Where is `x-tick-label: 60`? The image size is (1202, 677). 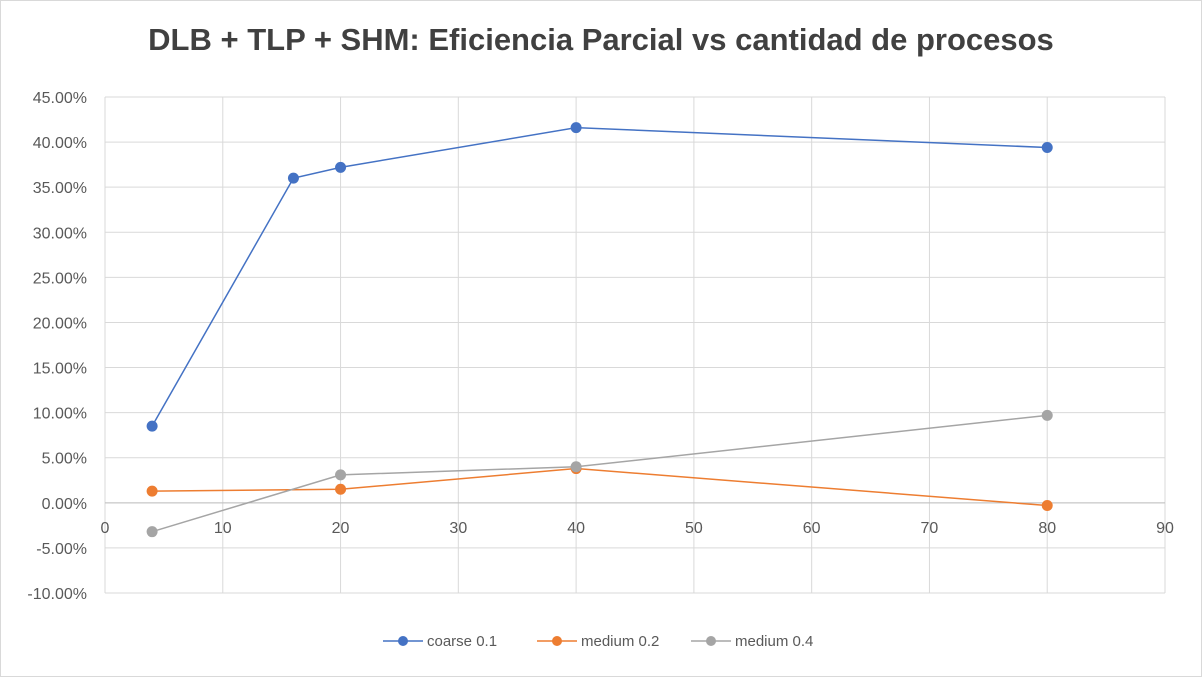 x-tick-label: 60 is located at coordinates (812, 528).